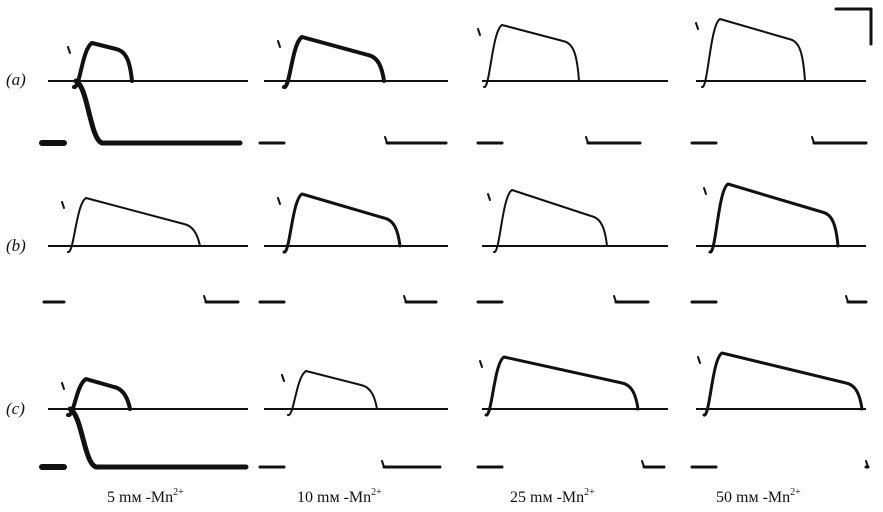 The height and width of the screenshot is (512, 883). What do you see at coordinates (16, 245) in the screenshot?
I see `row-label-b: (b)` at bounding box center [16, 245].